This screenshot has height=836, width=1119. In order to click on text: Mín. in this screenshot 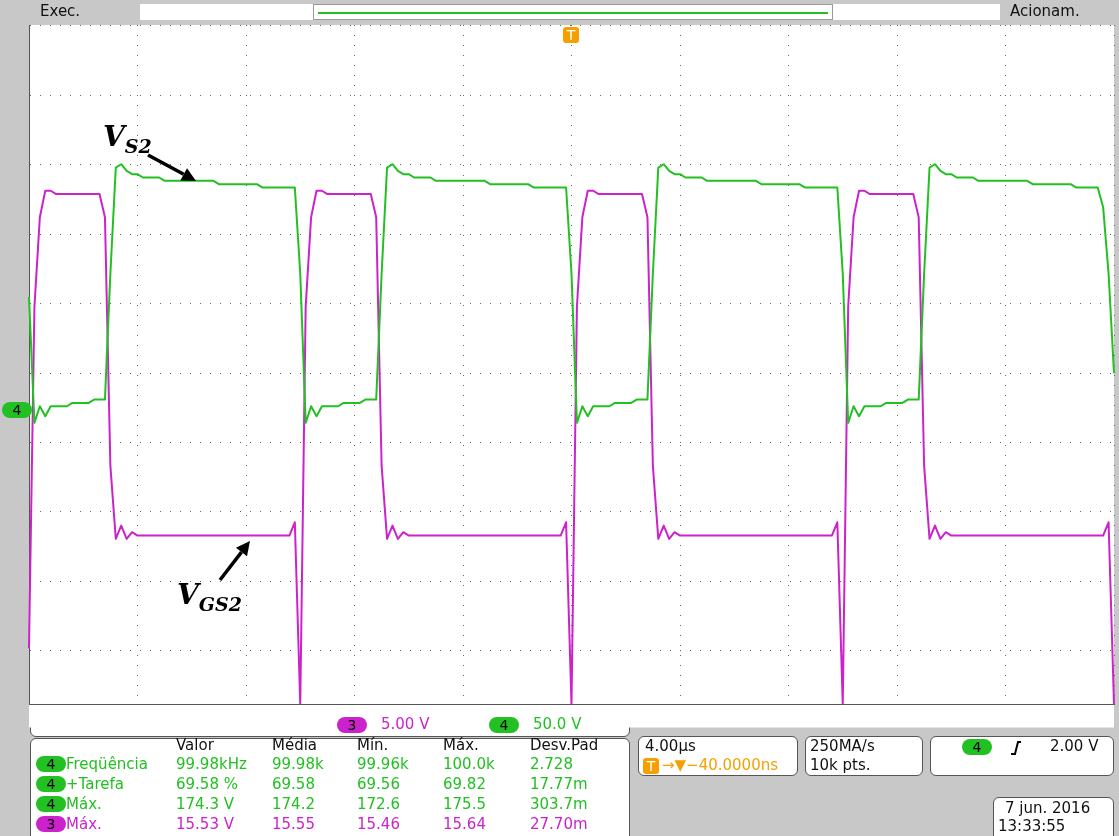, I will do `click(373, 745)`.